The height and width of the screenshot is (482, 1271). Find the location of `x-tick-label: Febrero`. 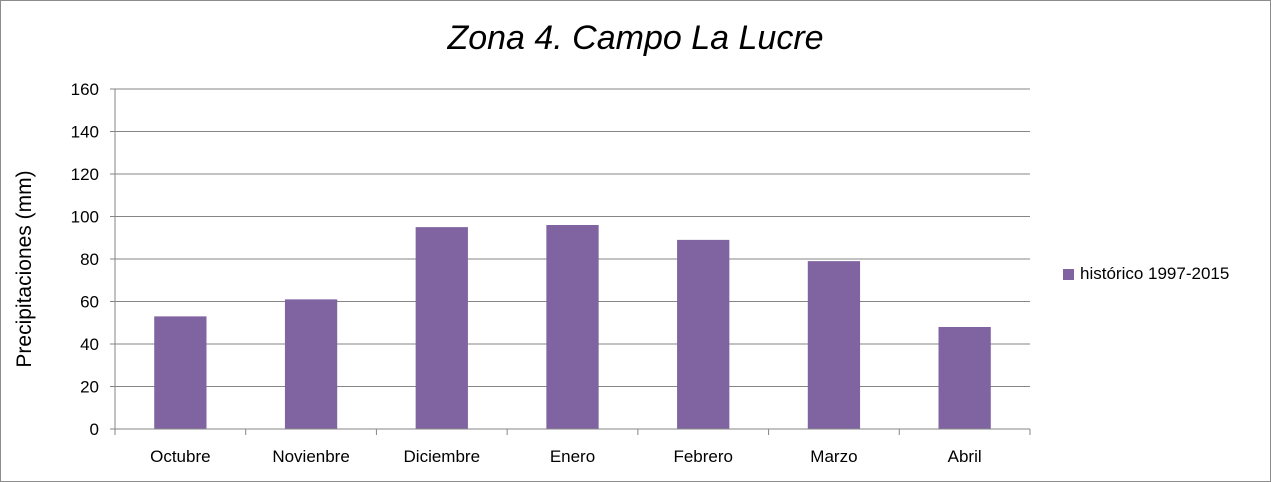

x-tick-label: Febrero is located at coordinates (703, 456).